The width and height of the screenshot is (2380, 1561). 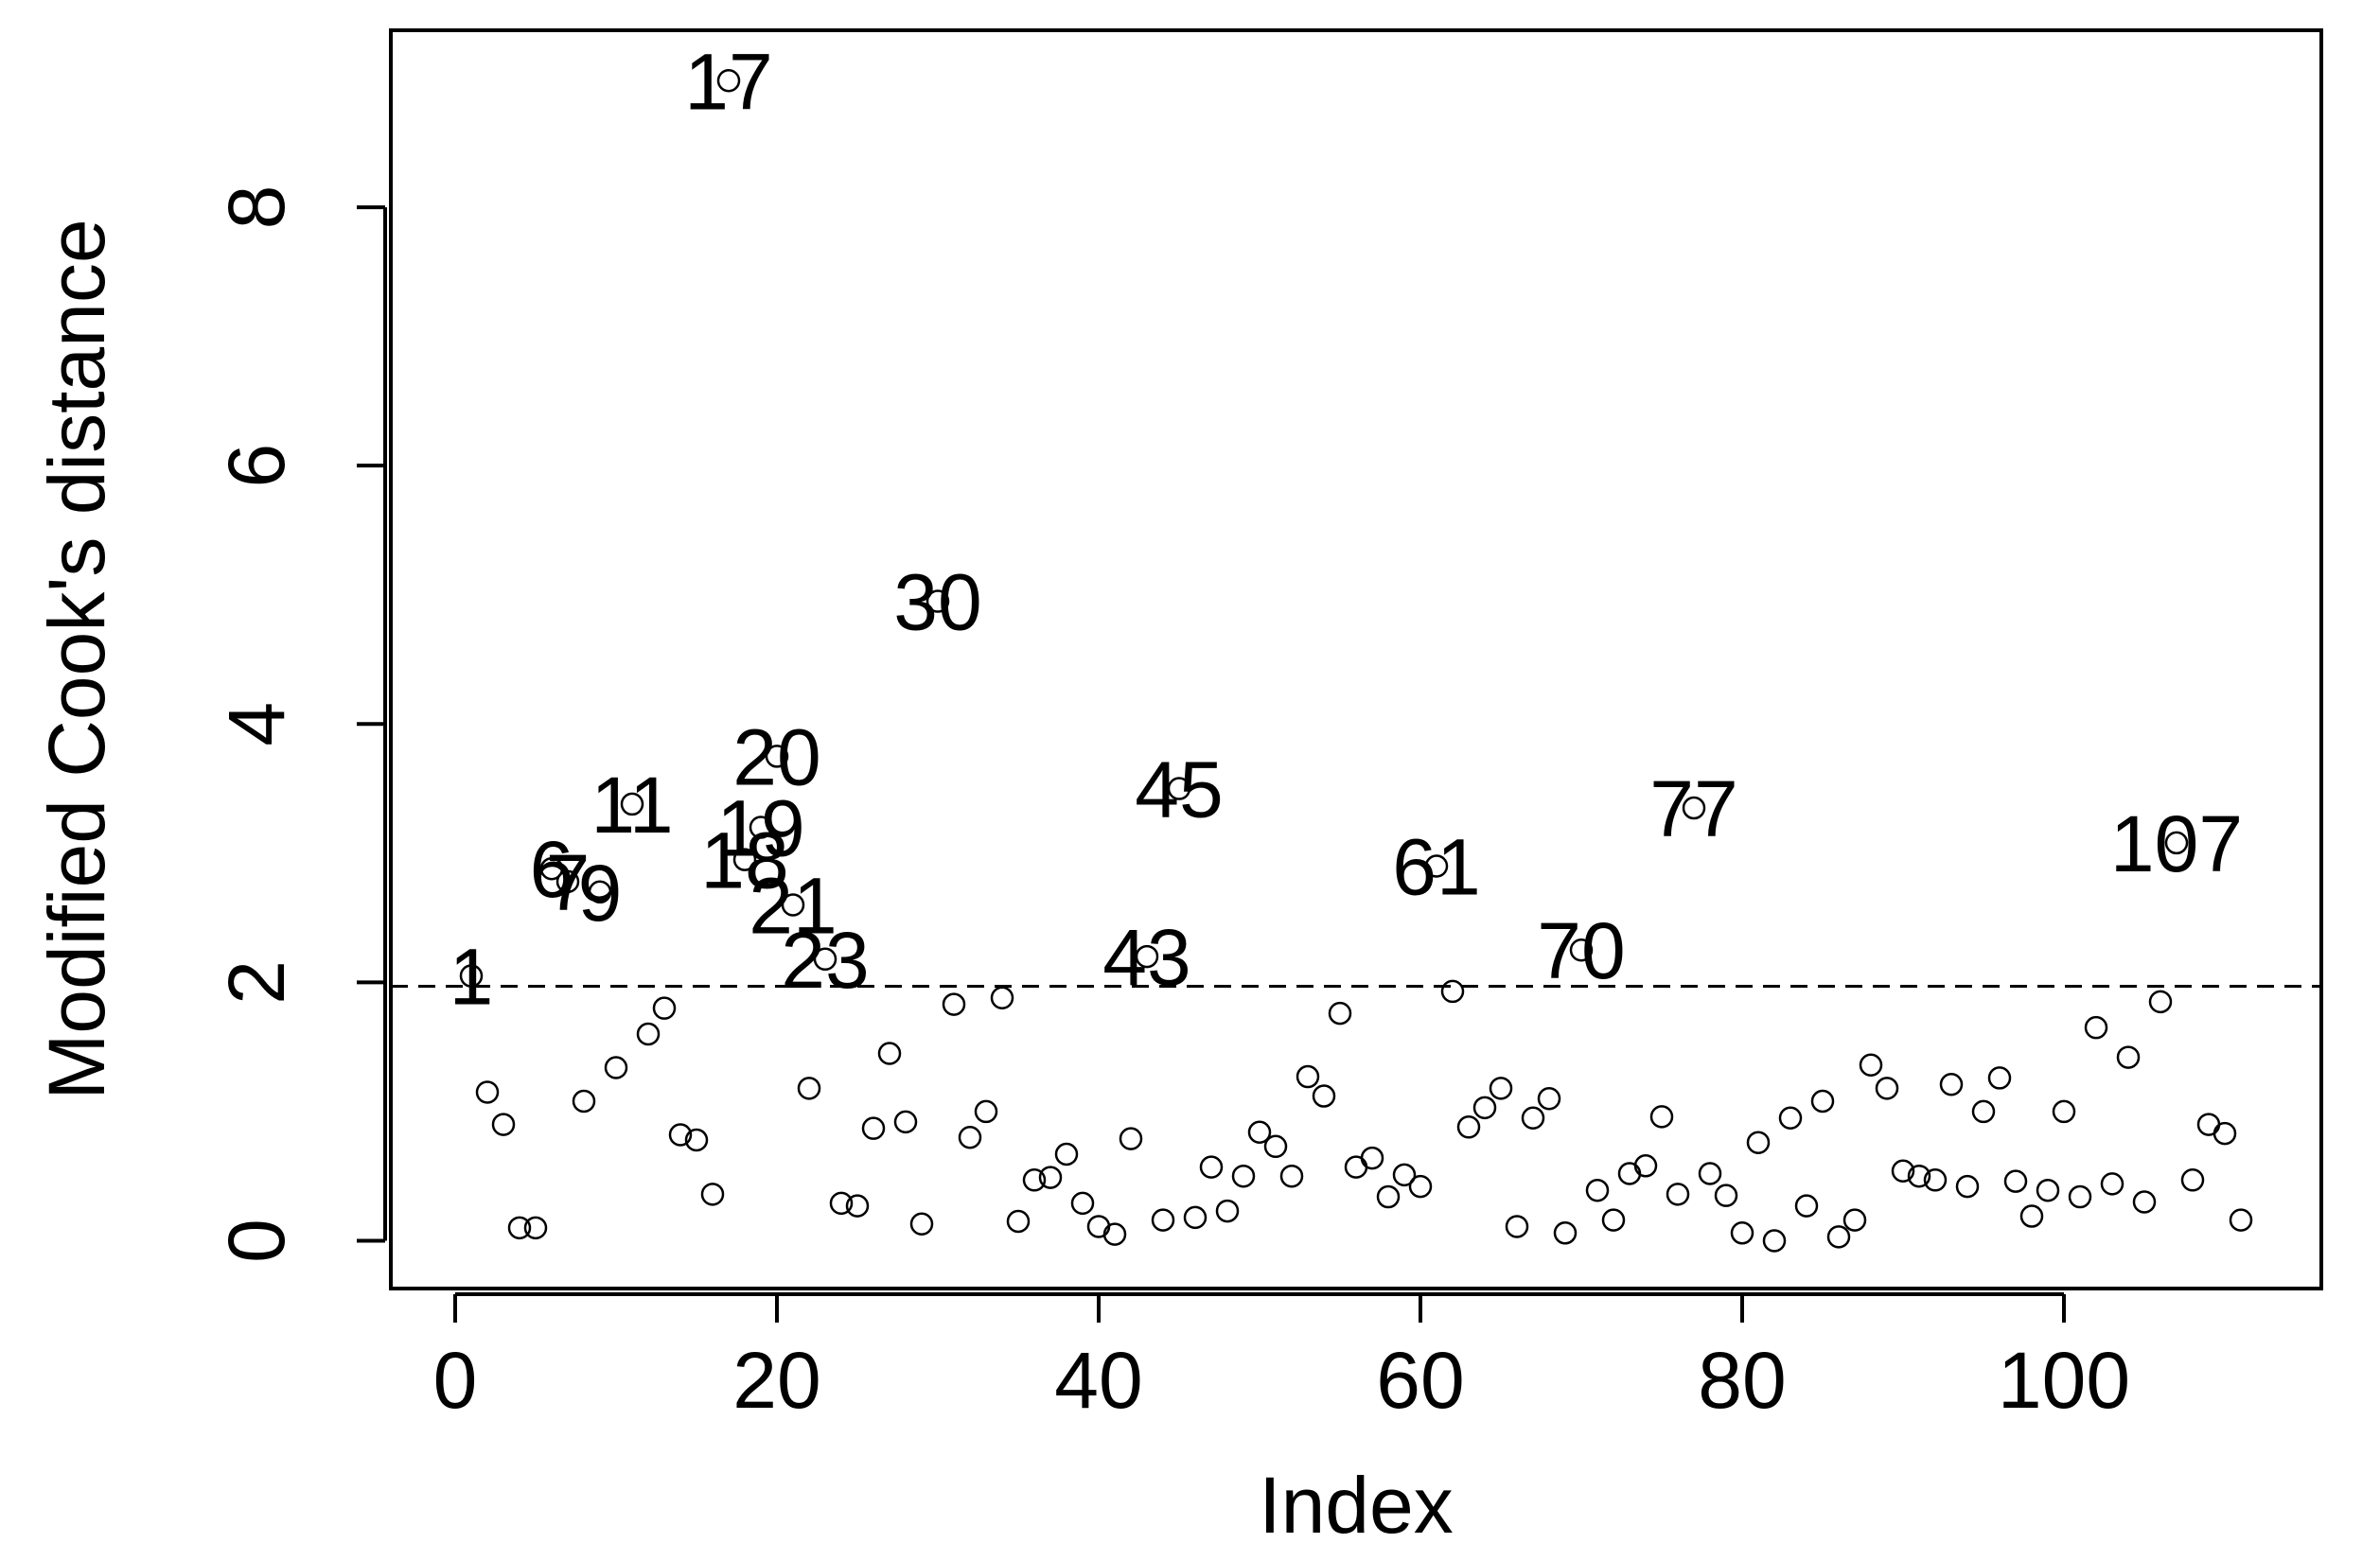 What do you see at coordinates (776, 1380) in the screenshot?
I see `x-tick-label: 20` at bounding box center [776, 1380].